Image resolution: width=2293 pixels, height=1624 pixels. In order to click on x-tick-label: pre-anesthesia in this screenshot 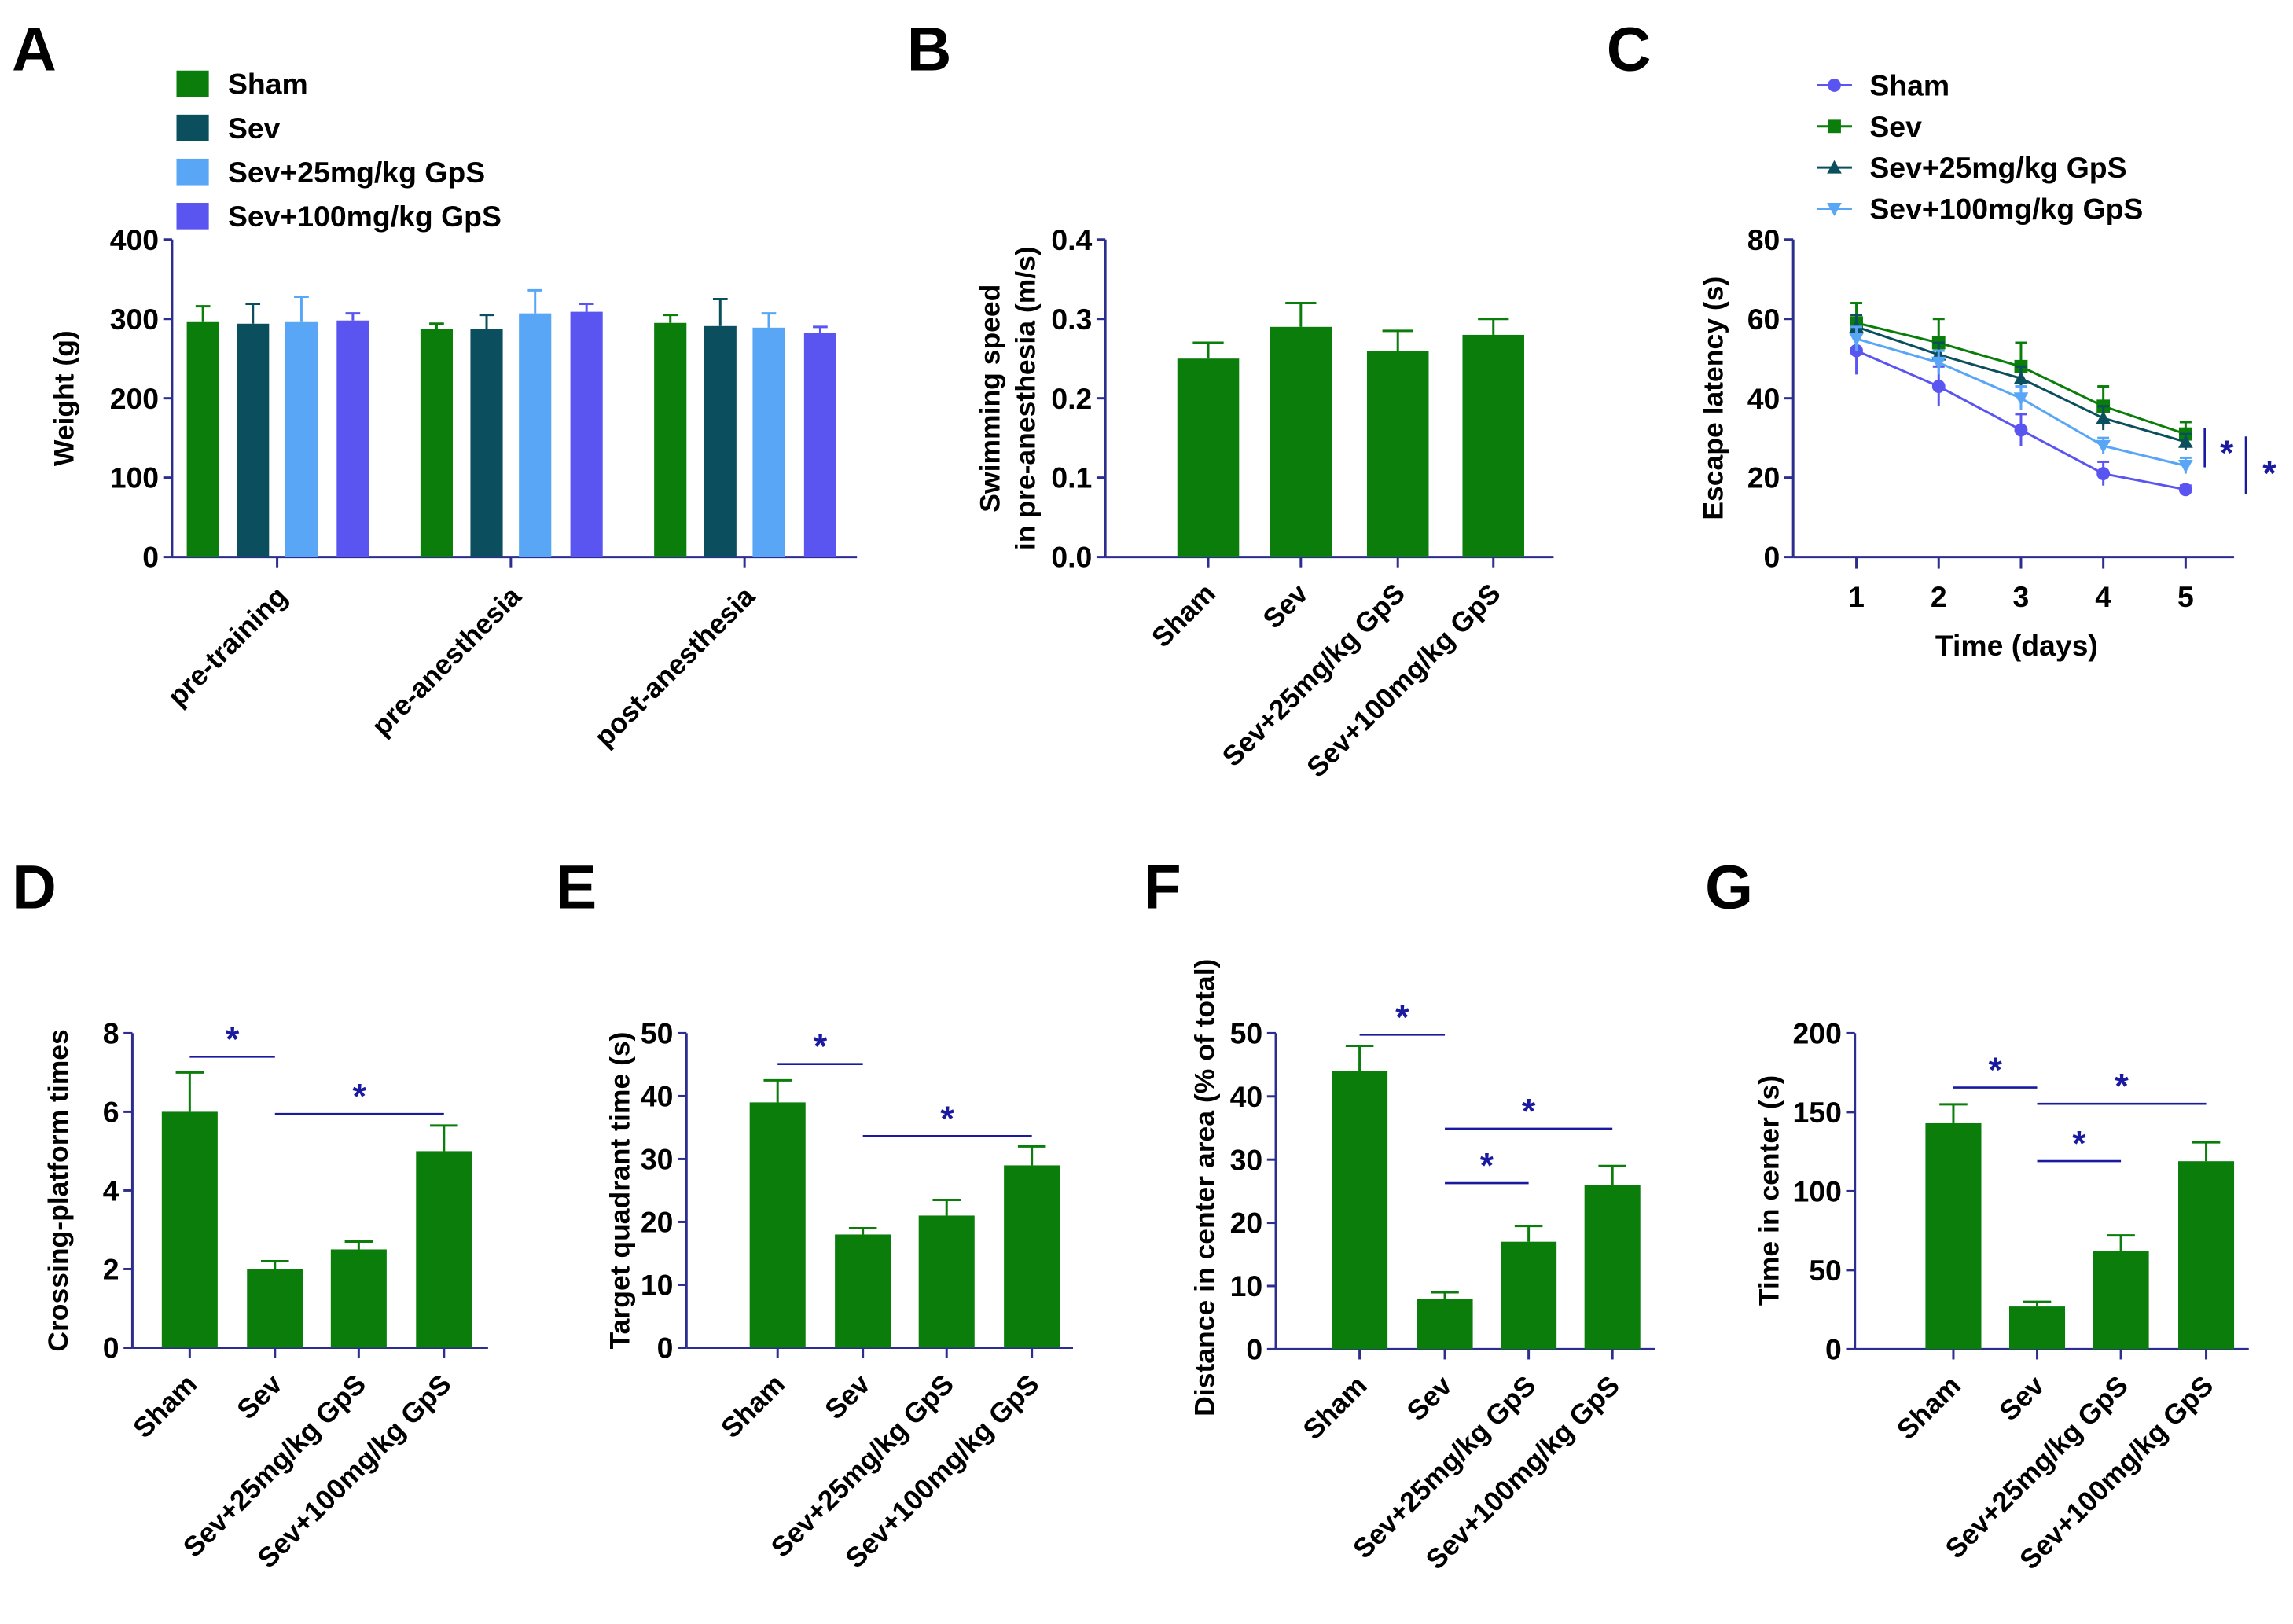, I will do `click(447, 661)`.